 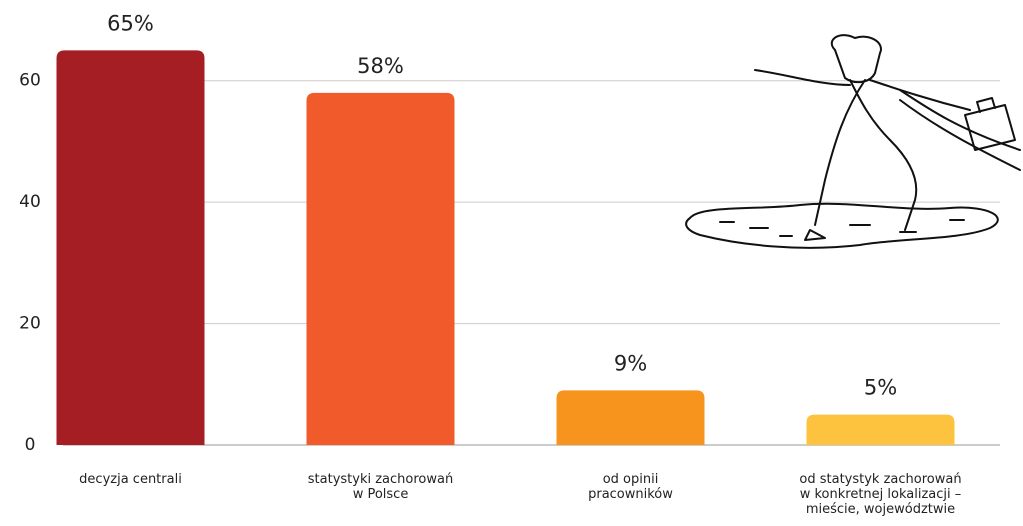 I want to click on value-label: 65%, so click(x=130, y=23).